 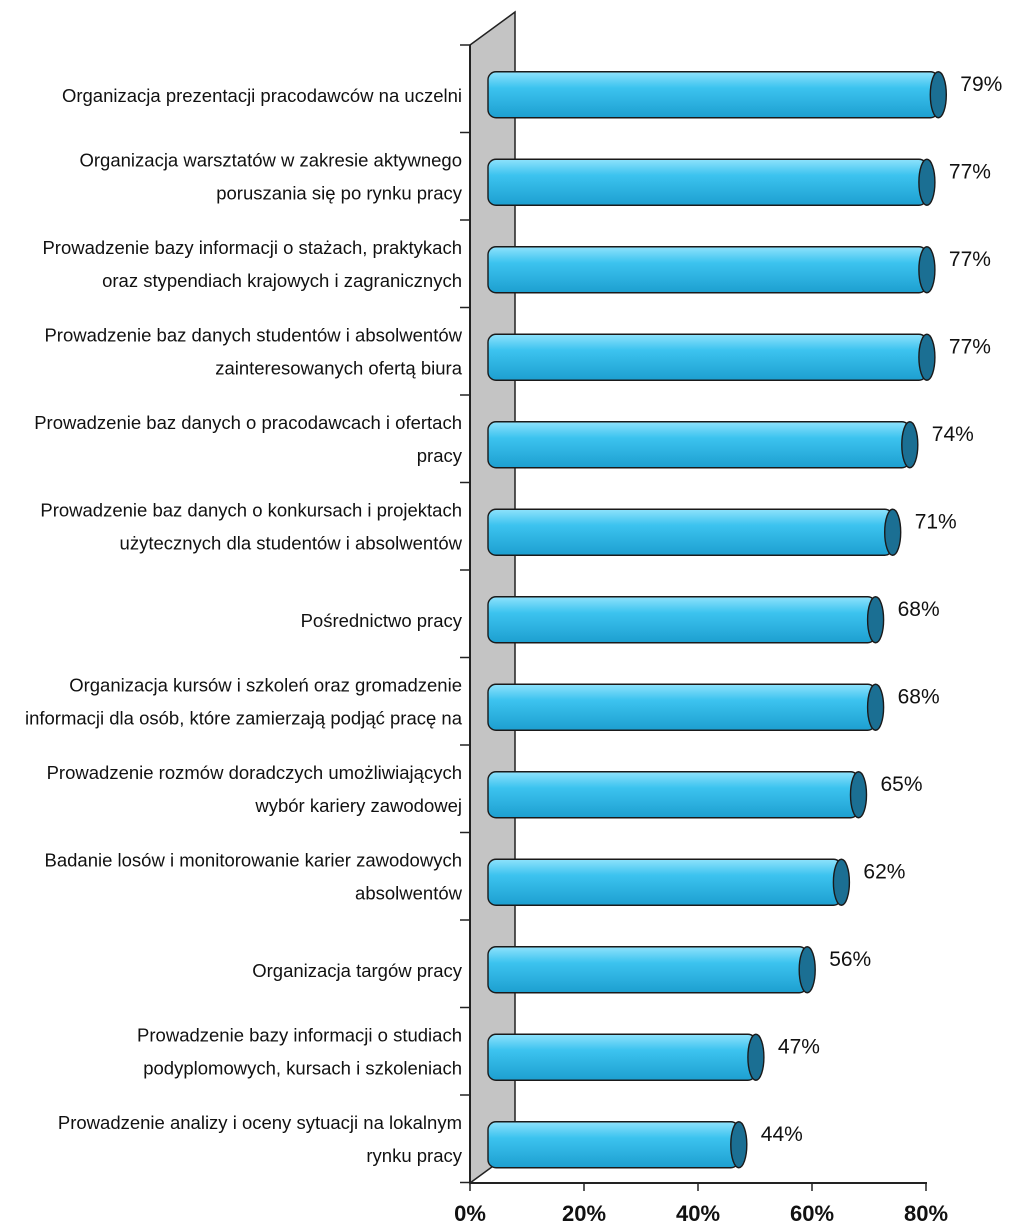 I want to click on bar: 47%, so click(x=653, y=1057).